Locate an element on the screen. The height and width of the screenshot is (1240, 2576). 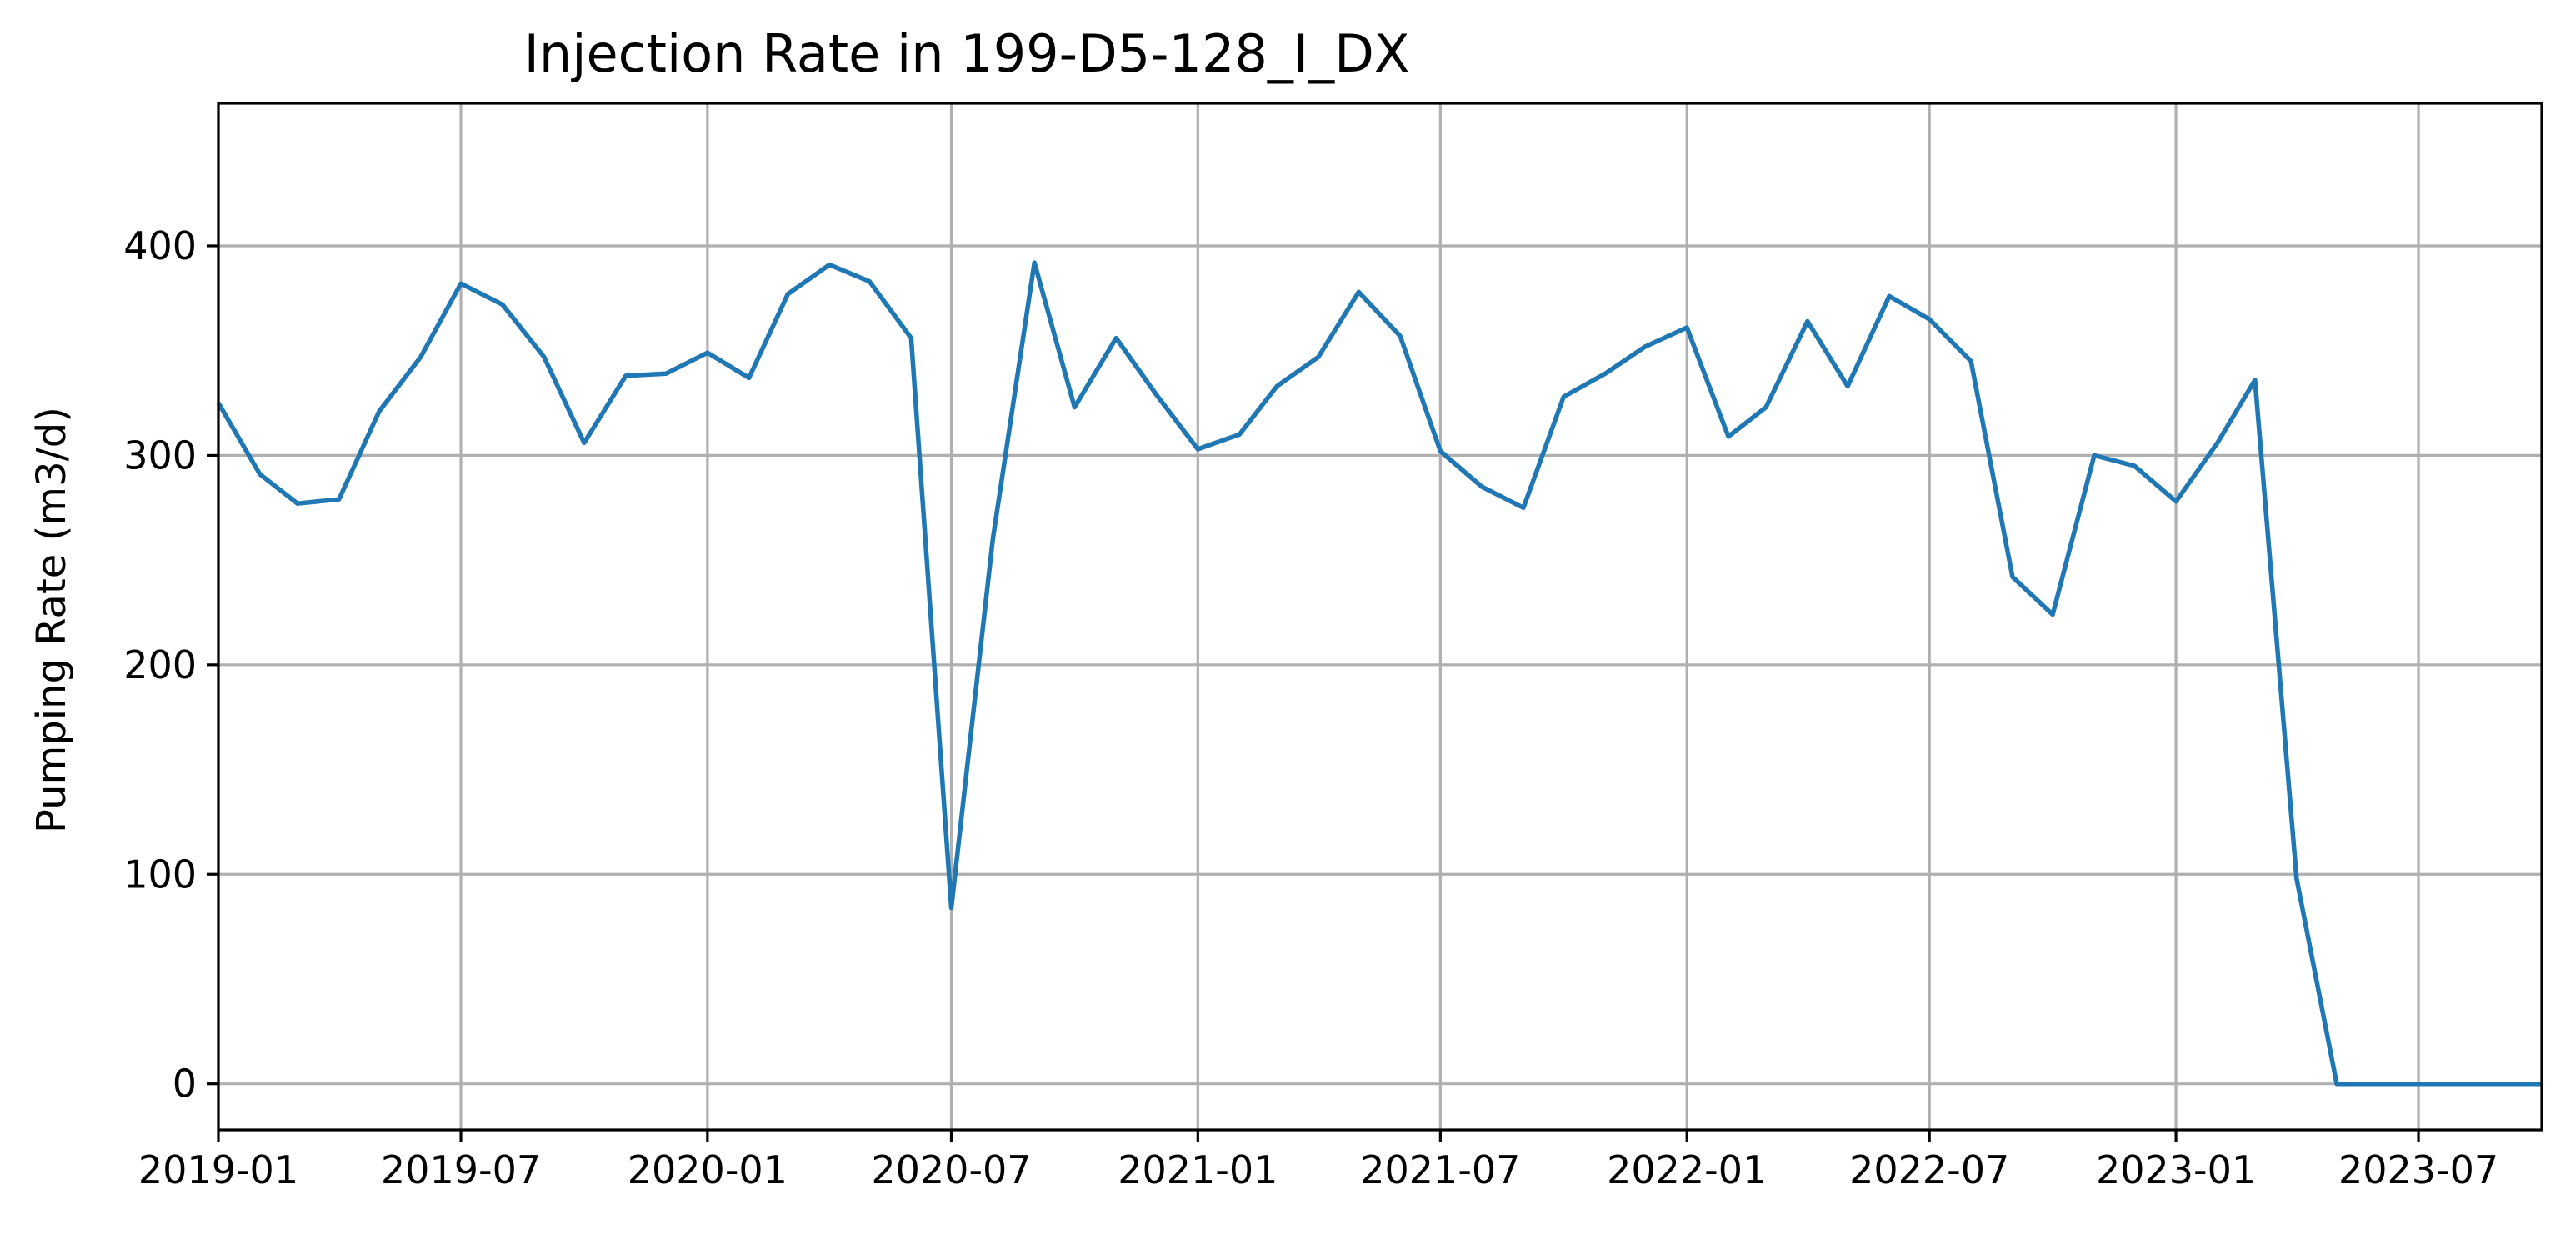
y-tick-label: 100 is located at coordinates (160, 874).